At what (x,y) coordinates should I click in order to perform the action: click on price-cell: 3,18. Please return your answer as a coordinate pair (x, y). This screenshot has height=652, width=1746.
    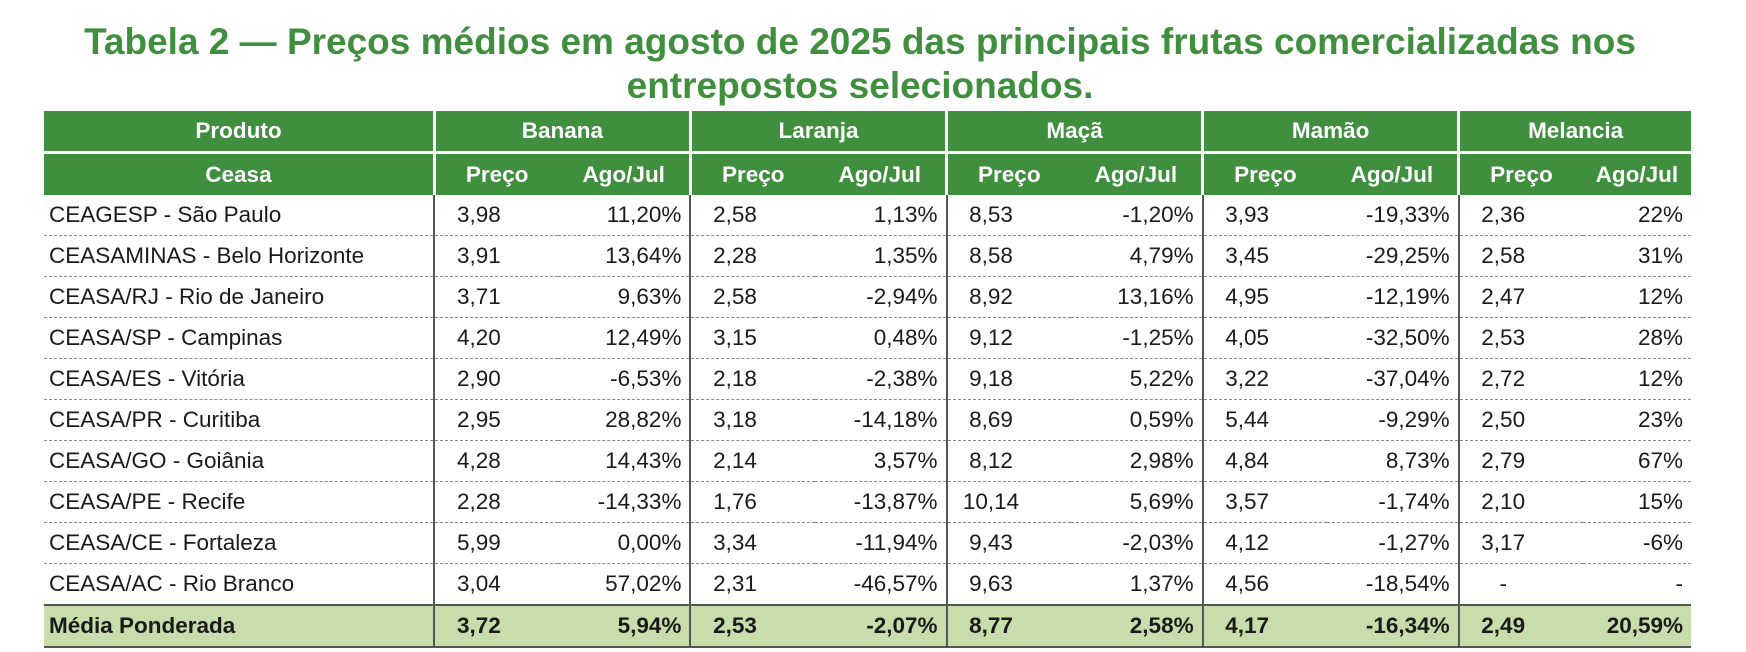
    Looking at the image, I should click on (752, 420).